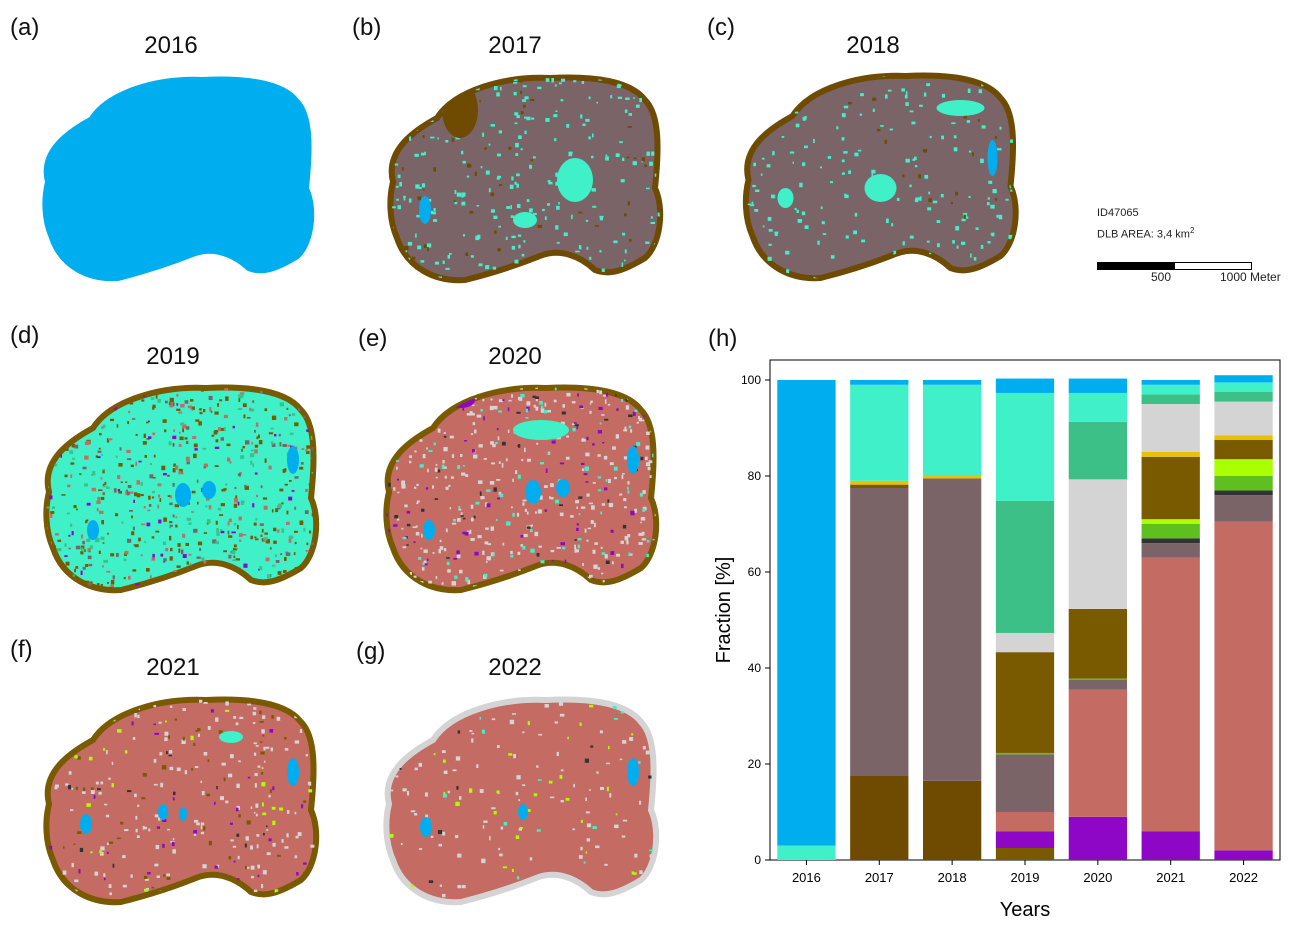 The image size is (1314, 935). Describe the element at coordinates (293, 460) in the screenshot. I see `map-patch` at that location.